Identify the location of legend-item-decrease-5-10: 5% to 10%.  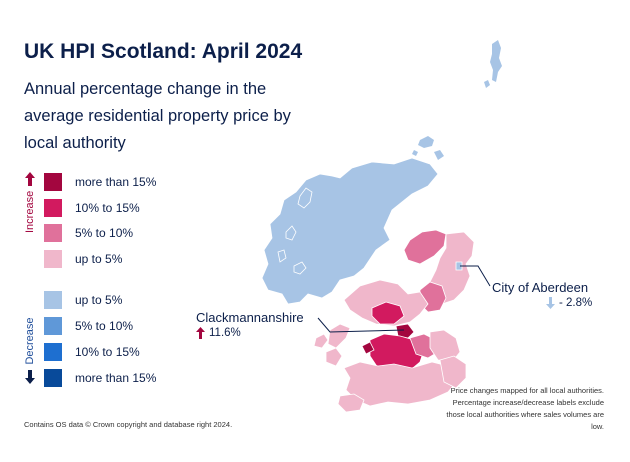
(88, 326).